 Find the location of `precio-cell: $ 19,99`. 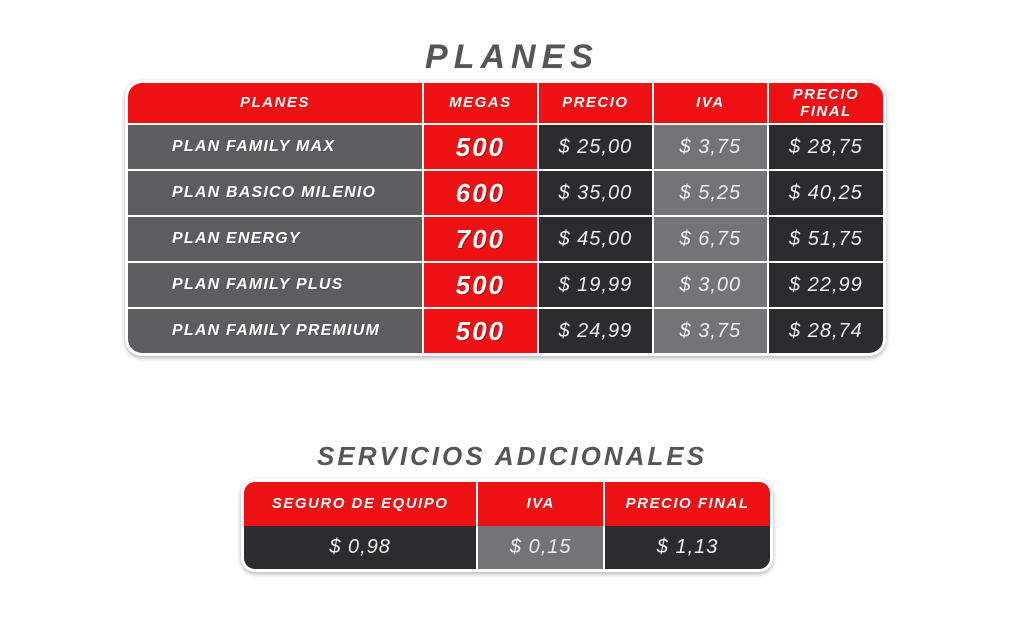

precio-cell: $ 19,99 is located at coordinates (595, 285).